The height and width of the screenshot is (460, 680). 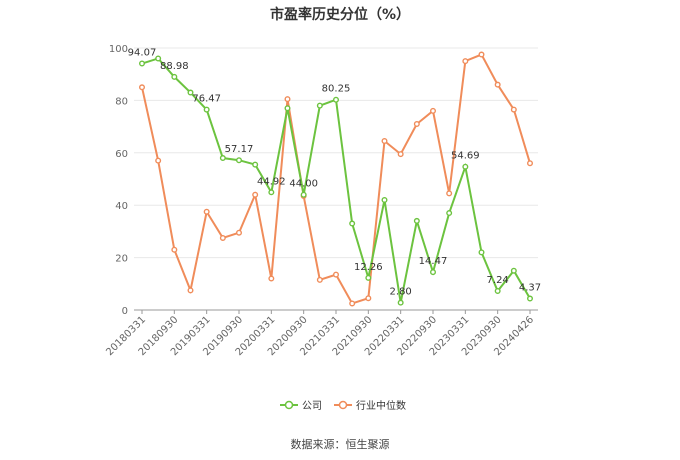 What do you see at coordinates (343, 405) in the screenshot?
I see `legend-industry-median-marker` at bounding box center [343, 405].